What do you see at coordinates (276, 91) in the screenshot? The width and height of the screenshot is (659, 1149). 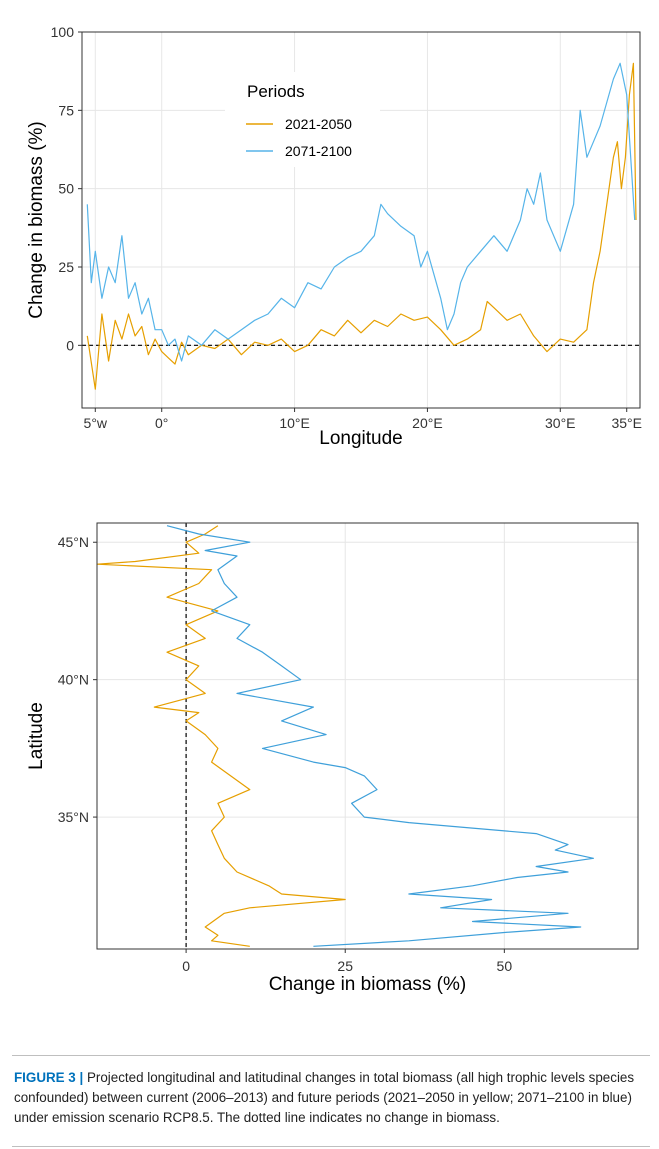 I see `legend-title: Periods` at bounding box center [276, 91].